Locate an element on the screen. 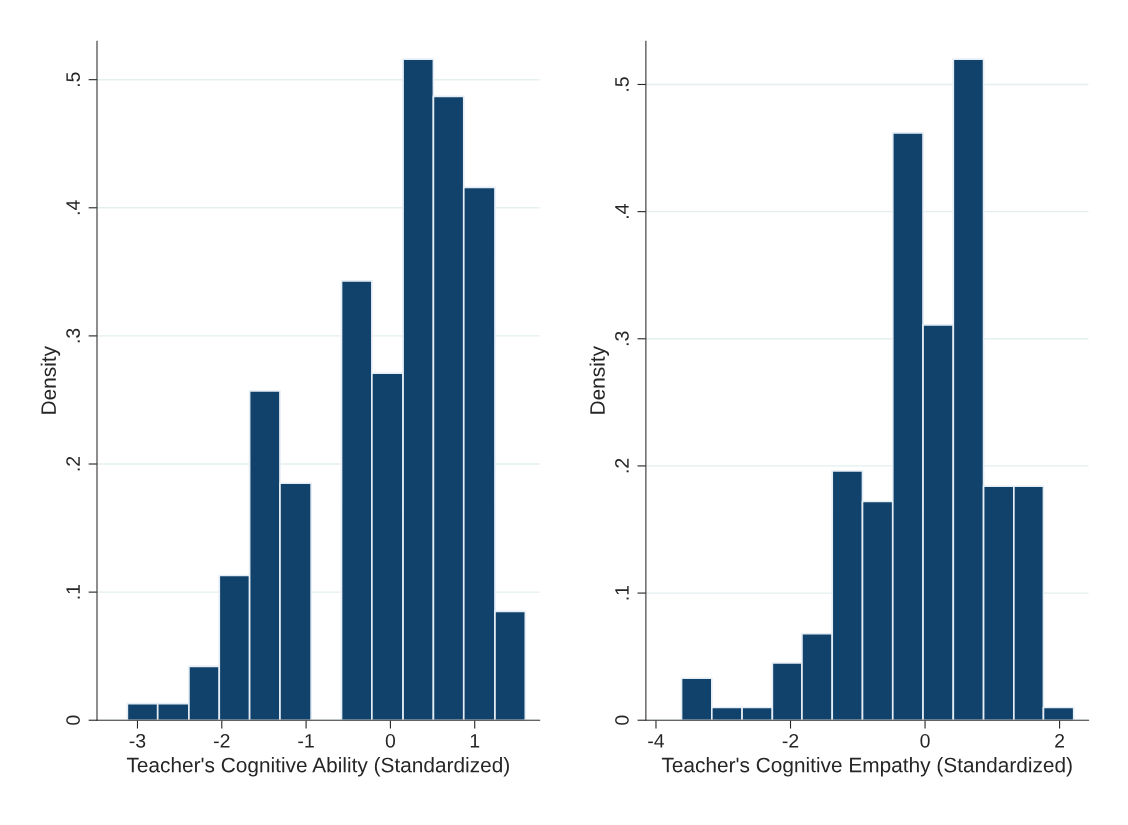  x-tick-label: -3 is located at coordinates (137, 740).